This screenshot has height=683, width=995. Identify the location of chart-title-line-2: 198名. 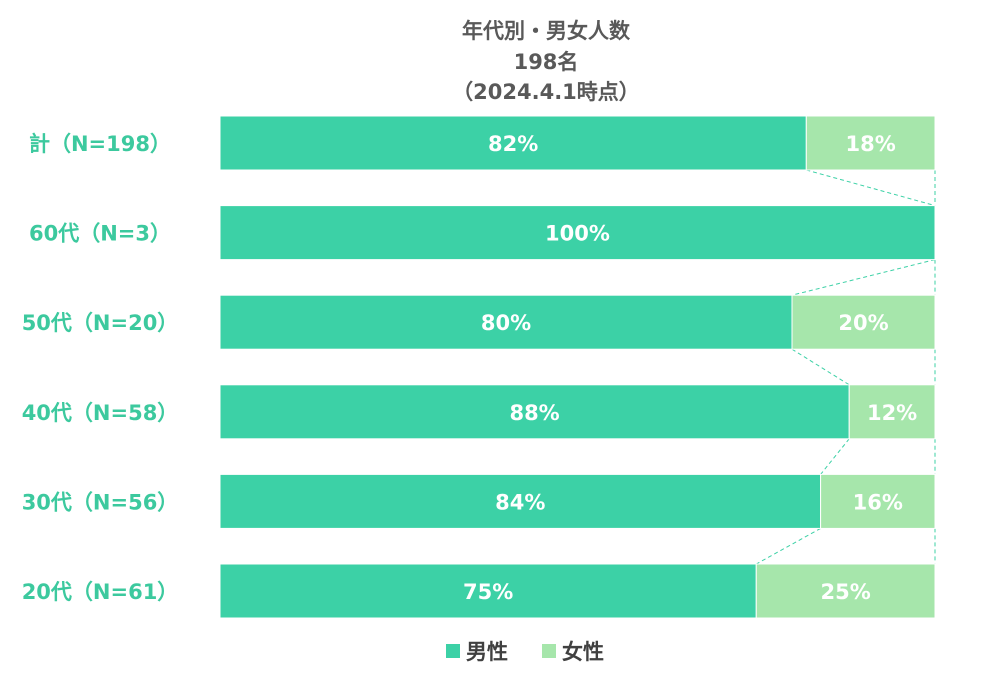
(546, 62).